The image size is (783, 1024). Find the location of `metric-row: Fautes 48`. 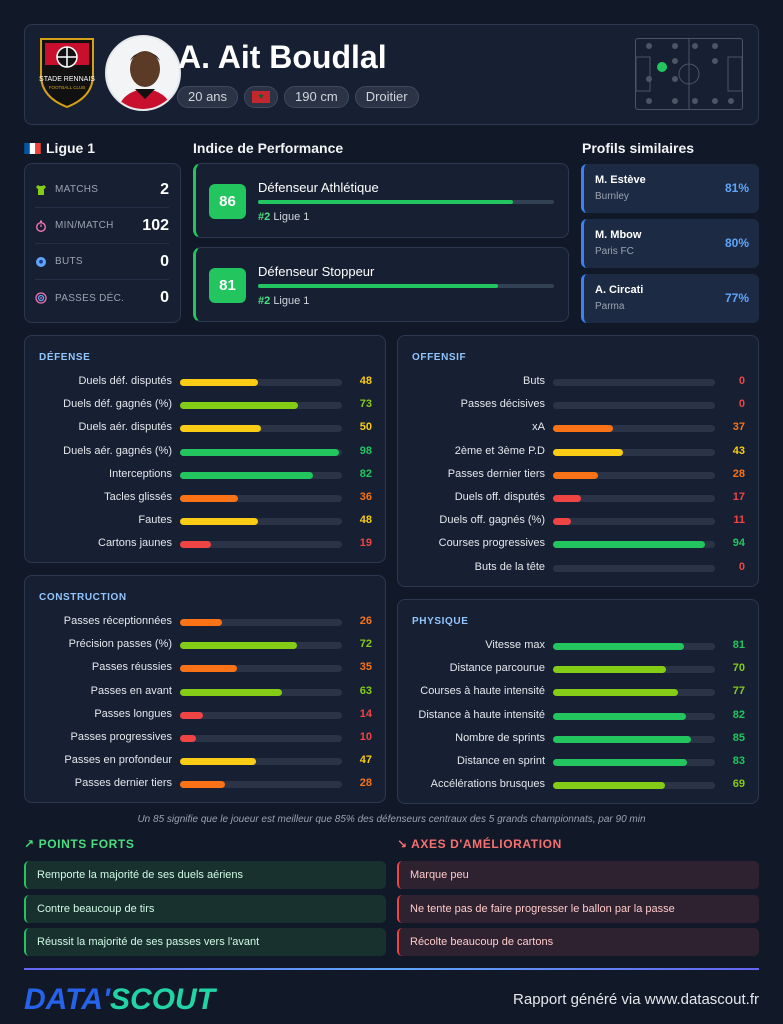

metric-row: Fautes 48 is located at coordinates (255, 521).